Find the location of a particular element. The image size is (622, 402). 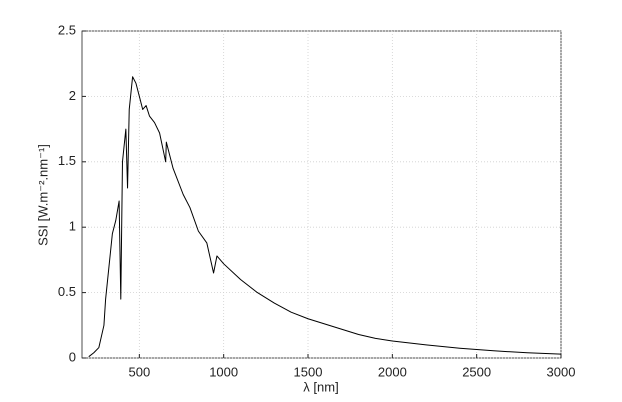

x-tick-label: 500 is located at coordinates (139, 371).